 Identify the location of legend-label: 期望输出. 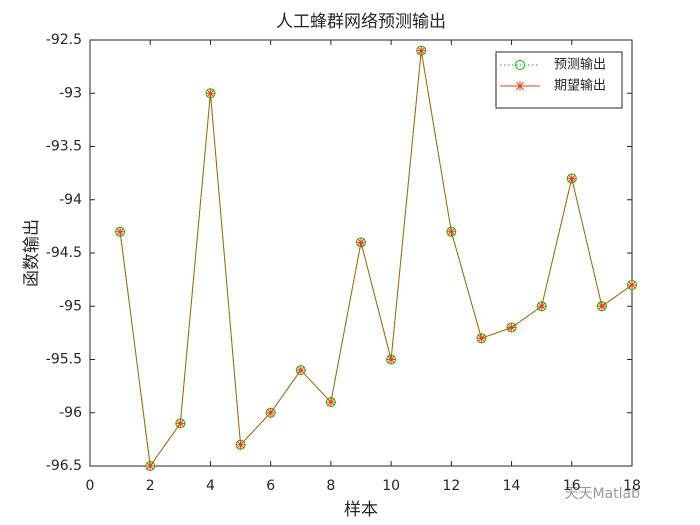
(580, 86).